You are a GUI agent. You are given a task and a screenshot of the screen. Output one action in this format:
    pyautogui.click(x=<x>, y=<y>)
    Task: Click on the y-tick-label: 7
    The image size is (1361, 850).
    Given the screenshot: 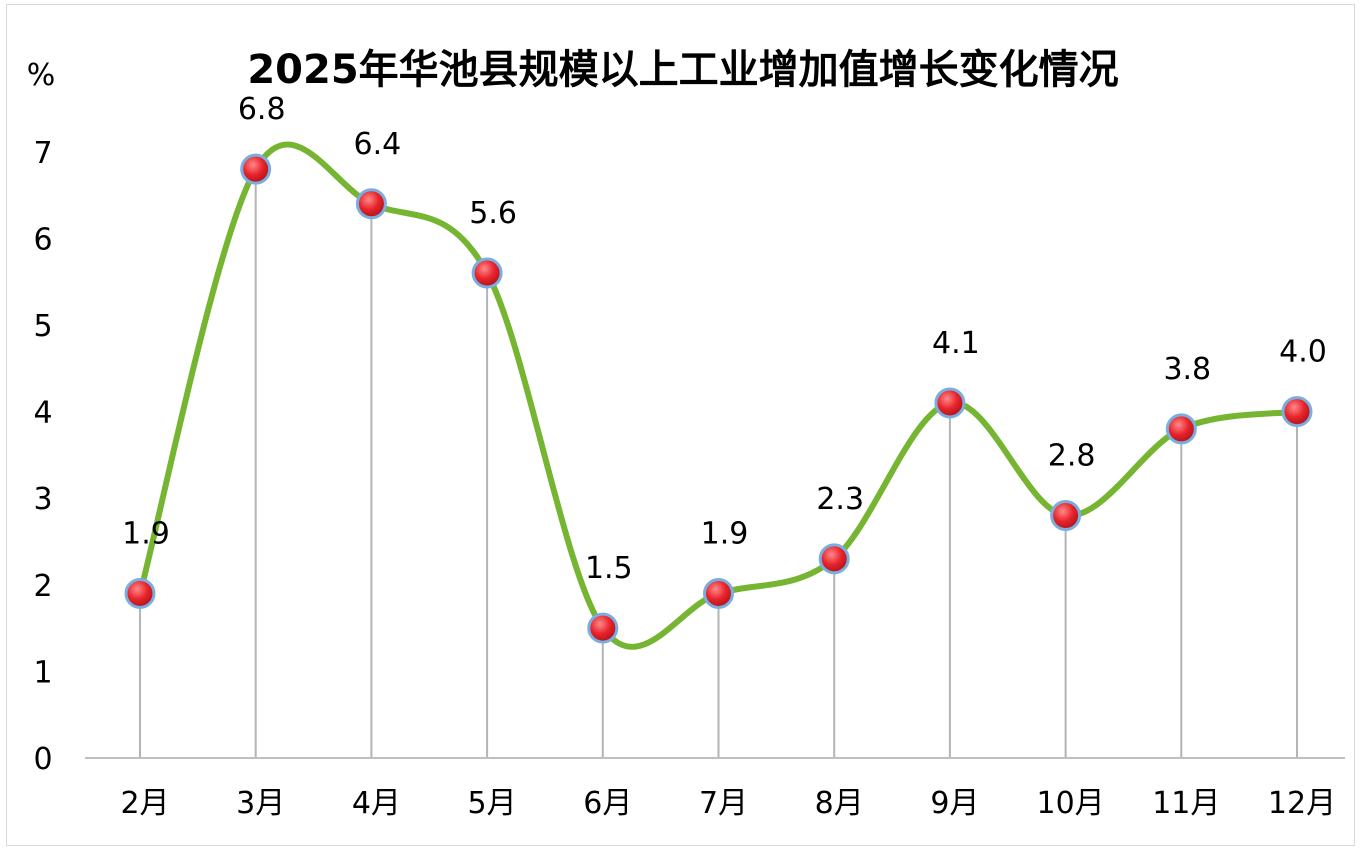 What is the action you would take?
    pyautogui.click(x=42, y=153)
    